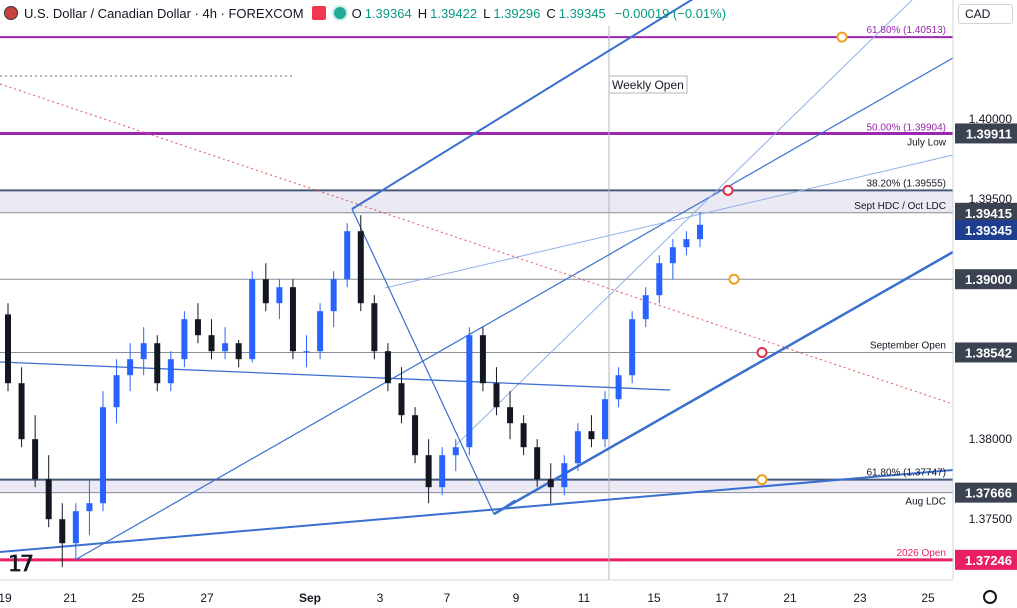 The image size is (1017, 608). What do you see at coordinates (906, 473) in the screenshot?
I see `annotation-label: 61.80% (1.37747)` at bounding box center [906, 473].